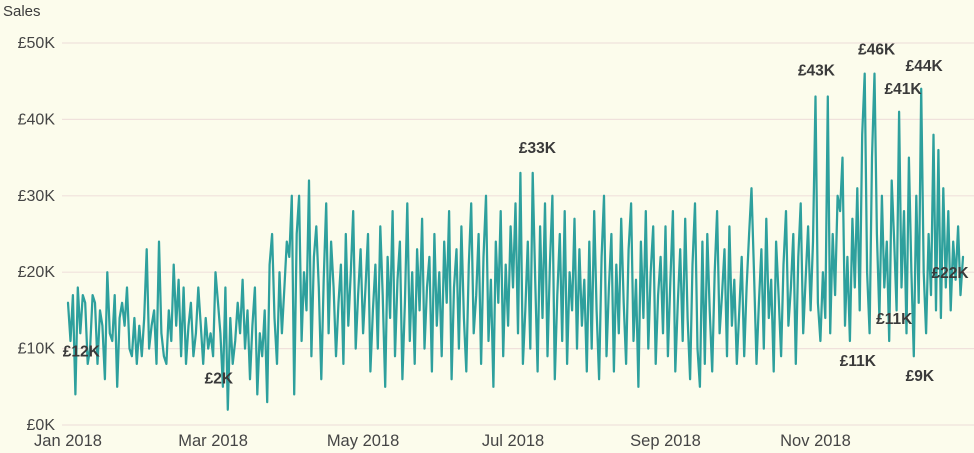  Describe the element at coordinates (213, 441) in the screenshot. I see `svg-text: Mar 2018` at that location.